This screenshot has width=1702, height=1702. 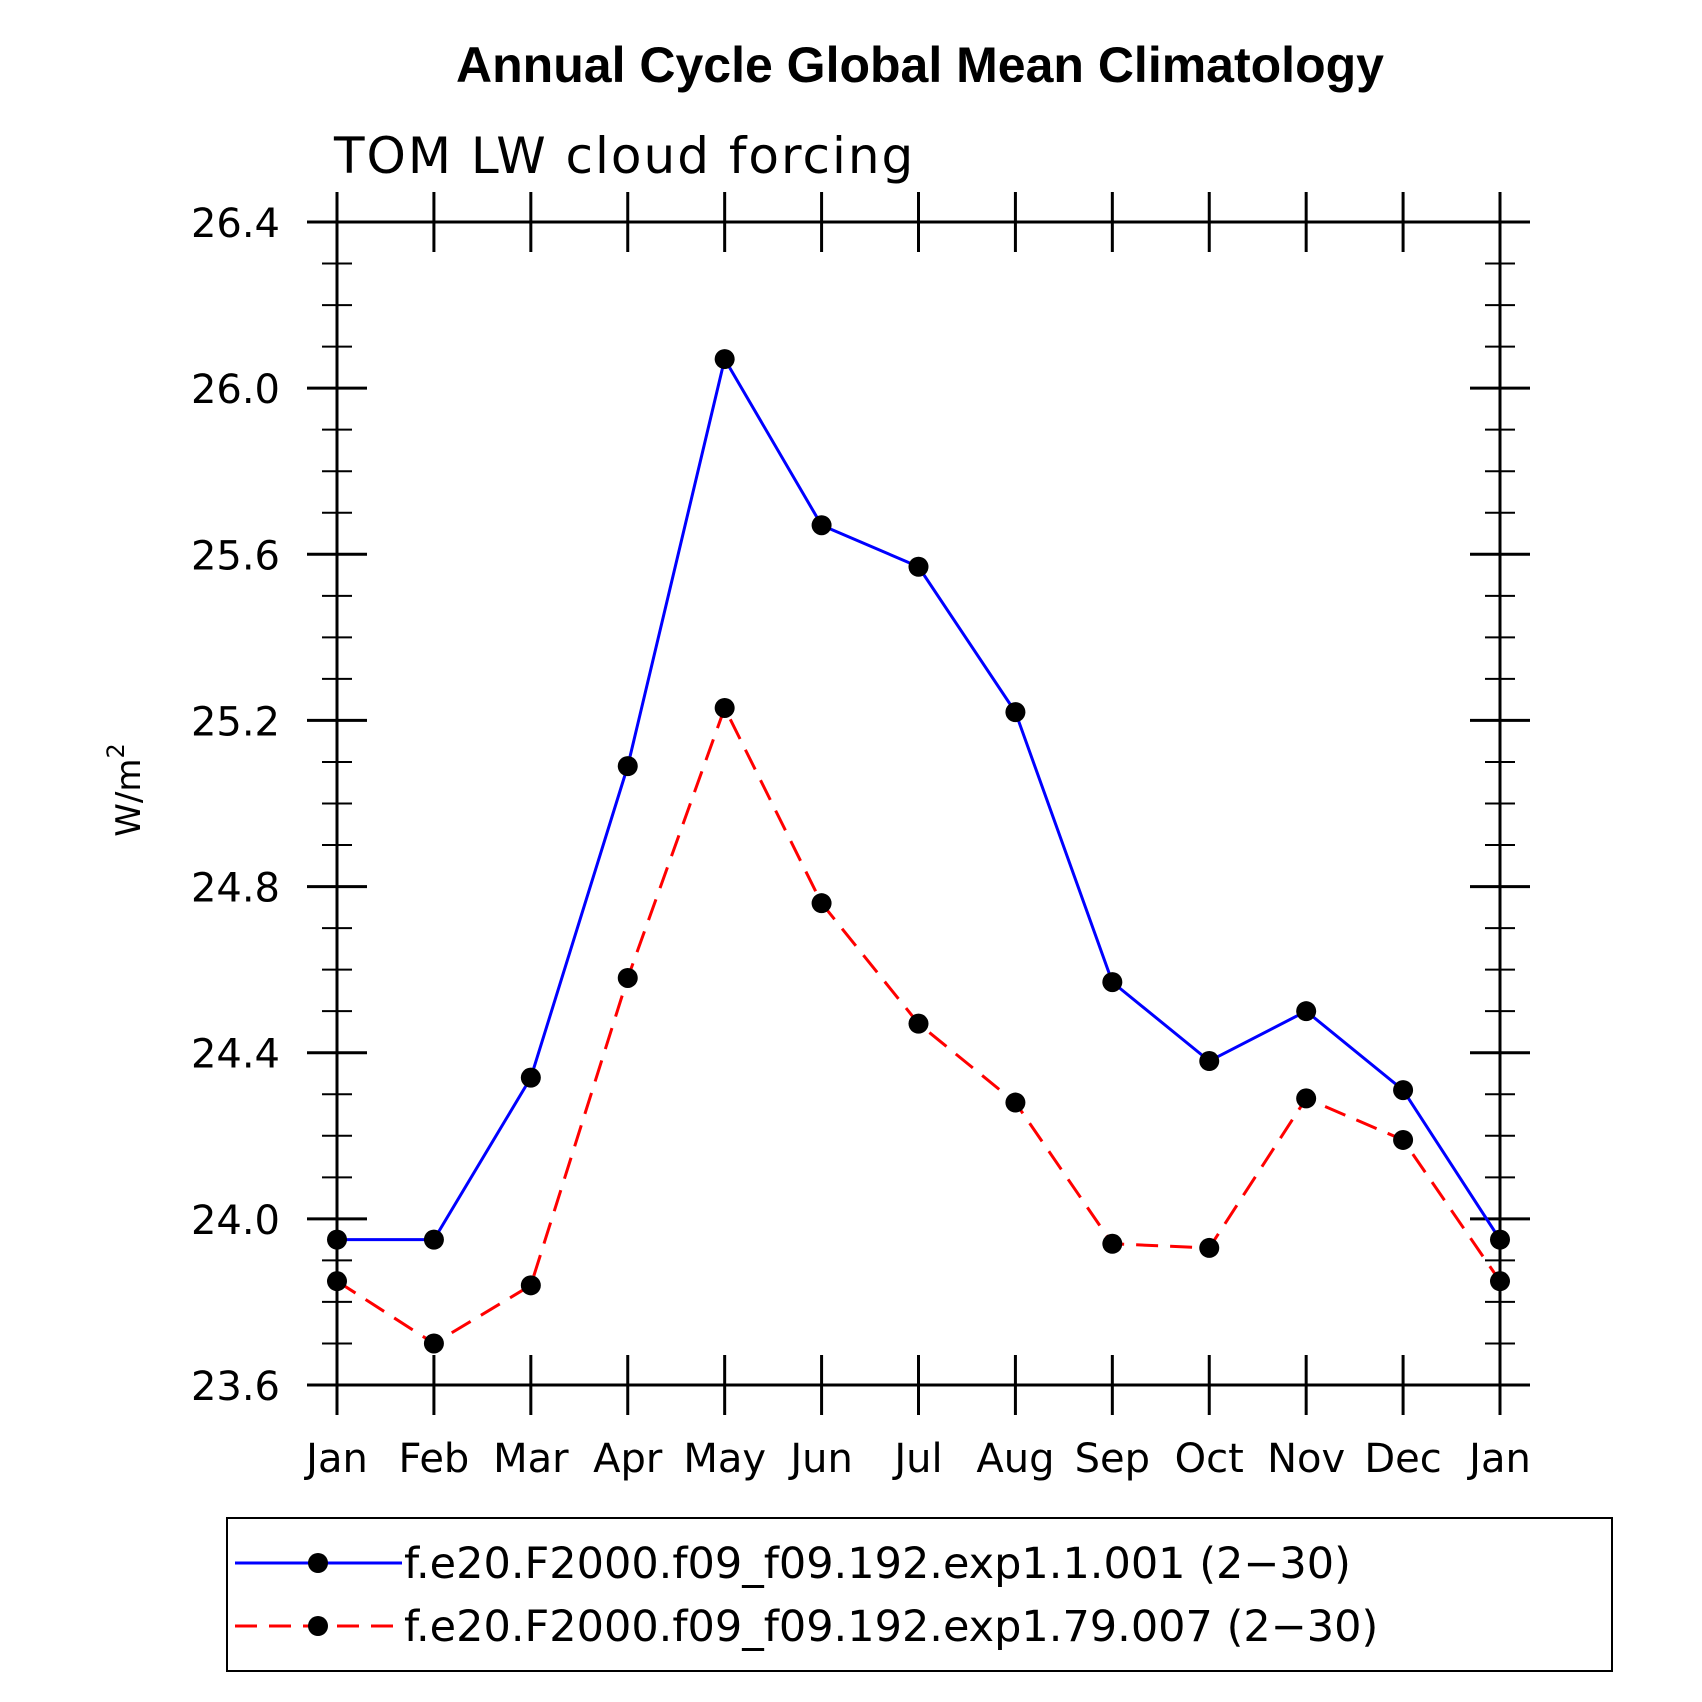 What do you see at coordinates (235, 1055) in the screenshot?
I see `y-tick-label: 24.4` at bounding box center [235, 1055].